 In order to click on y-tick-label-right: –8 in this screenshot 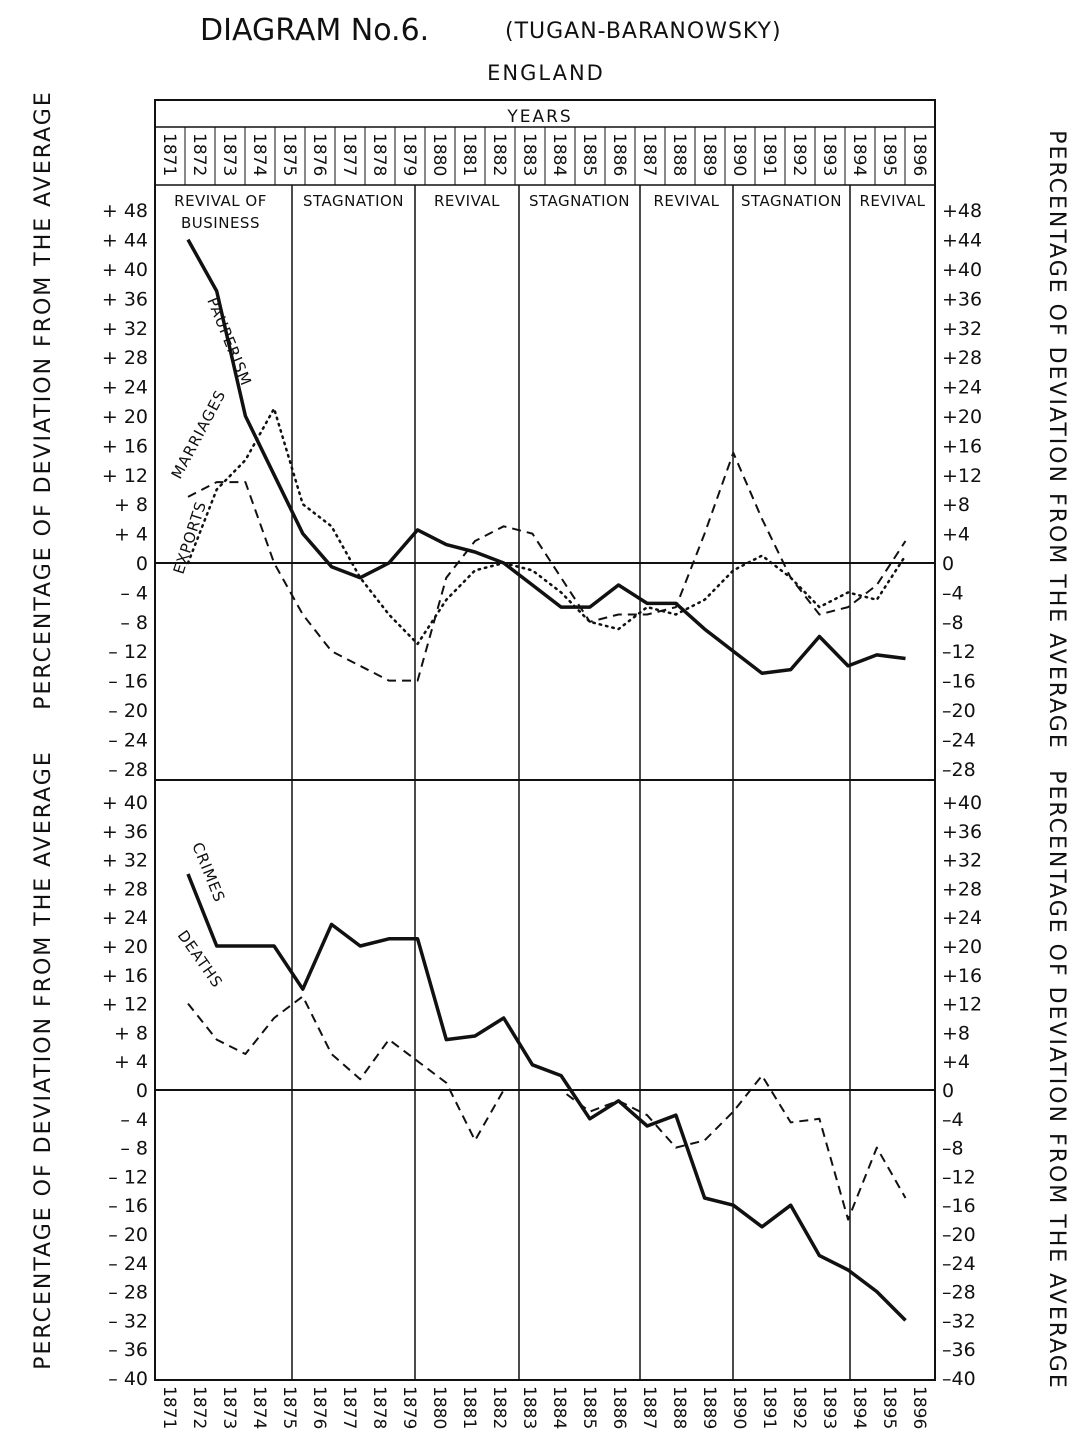, I will do `click(953, 1149)`.